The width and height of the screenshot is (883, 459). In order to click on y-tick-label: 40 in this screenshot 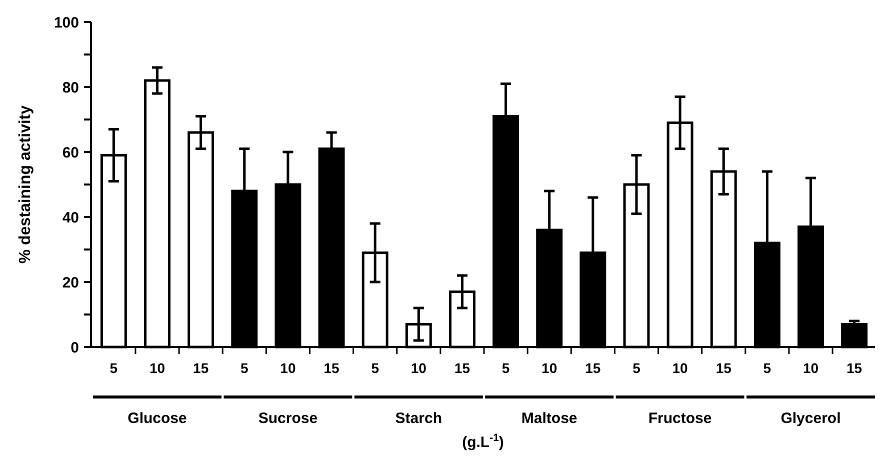, I will do `click(70, 217)`.